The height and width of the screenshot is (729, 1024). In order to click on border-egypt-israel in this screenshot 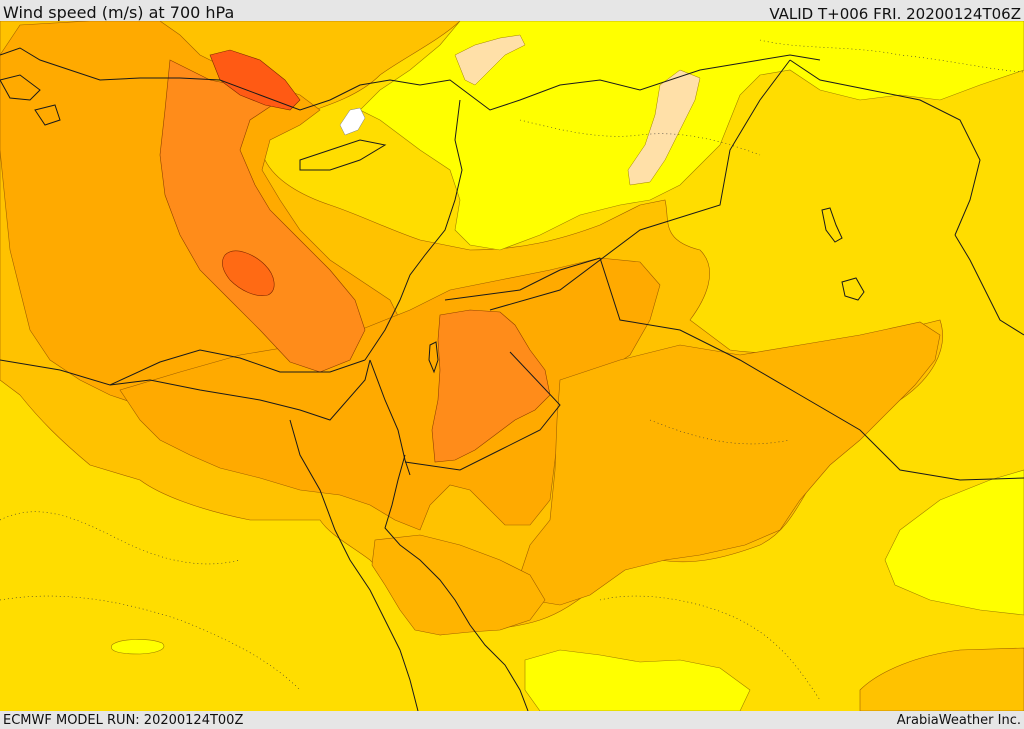, I will do `click(390, 417)`.